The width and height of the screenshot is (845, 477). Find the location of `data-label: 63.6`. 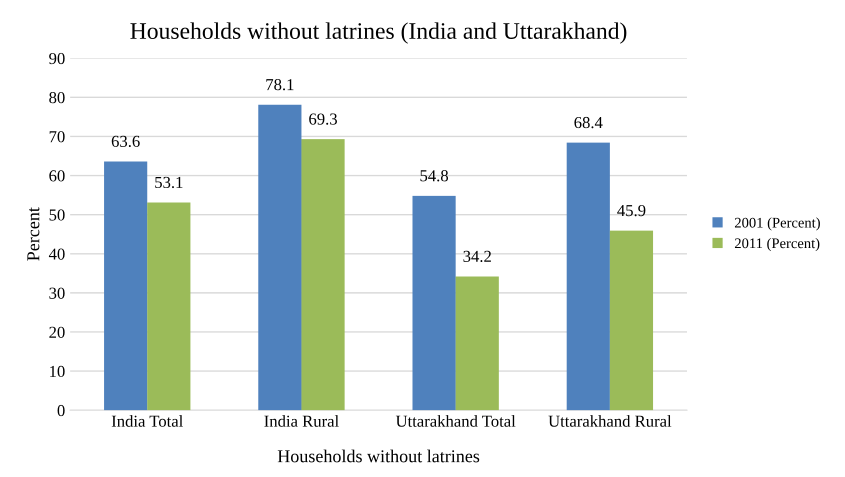

data-label: 63.6 is located at coordinates (126, 142).